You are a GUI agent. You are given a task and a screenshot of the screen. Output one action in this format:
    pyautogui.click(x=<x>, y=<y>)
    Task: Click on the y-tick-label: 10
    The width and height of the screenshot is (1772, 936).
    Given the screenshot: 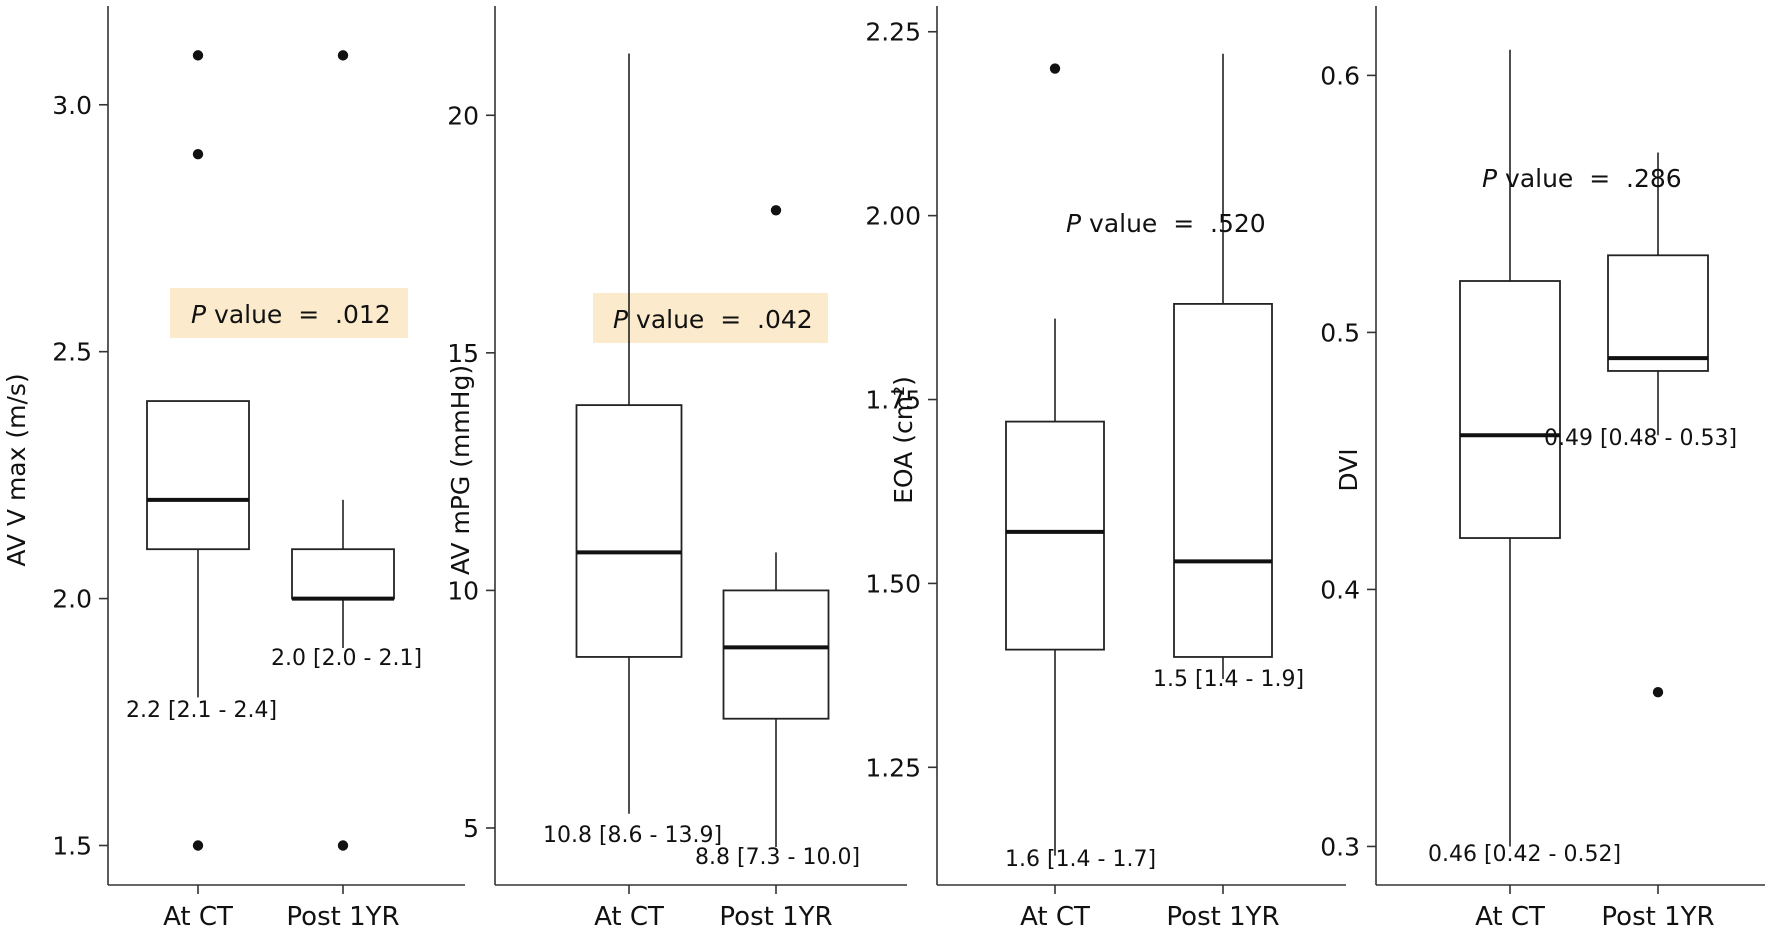 What is the action you would take?
    pyautogui.click(x=463, y=590)
    